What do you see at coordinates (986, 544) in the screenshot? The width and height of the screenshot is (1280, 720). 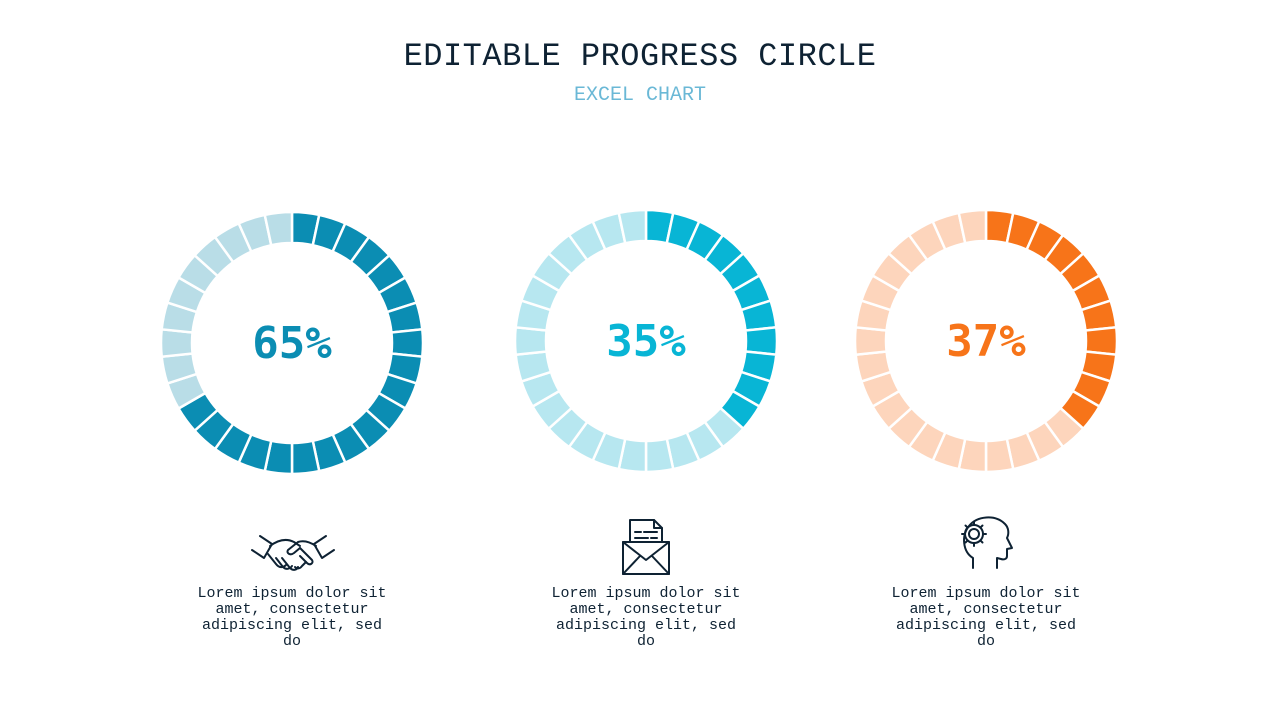 I see `head-gear-icon` at bounding box center [986, 544].